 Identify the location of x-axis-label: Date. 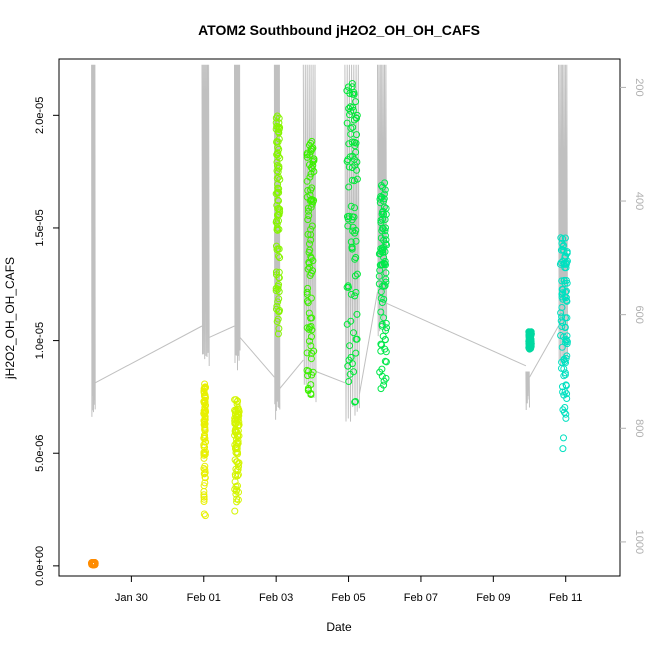
(339, 627).